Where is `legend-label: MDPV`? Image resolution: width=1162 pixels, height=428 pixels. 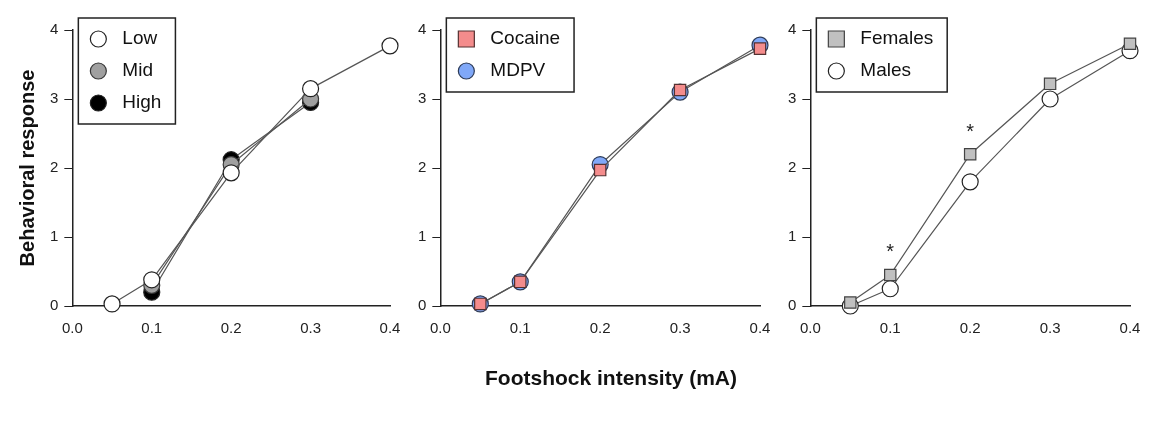 legend-label: MDPV is located at coordinates (518, 70).